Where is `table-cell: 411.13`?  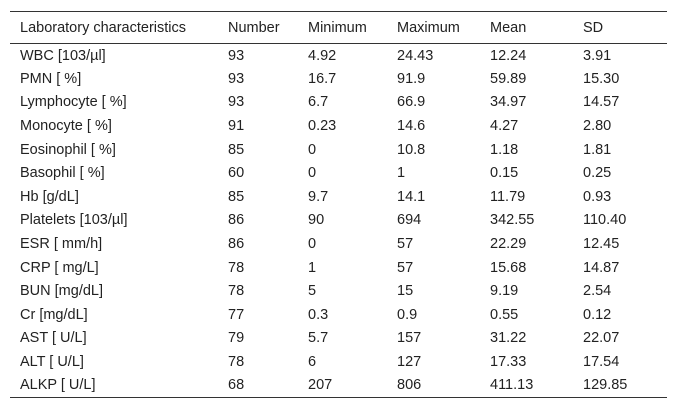 table-cell: 411.13 is located at coordinates (512, 385).